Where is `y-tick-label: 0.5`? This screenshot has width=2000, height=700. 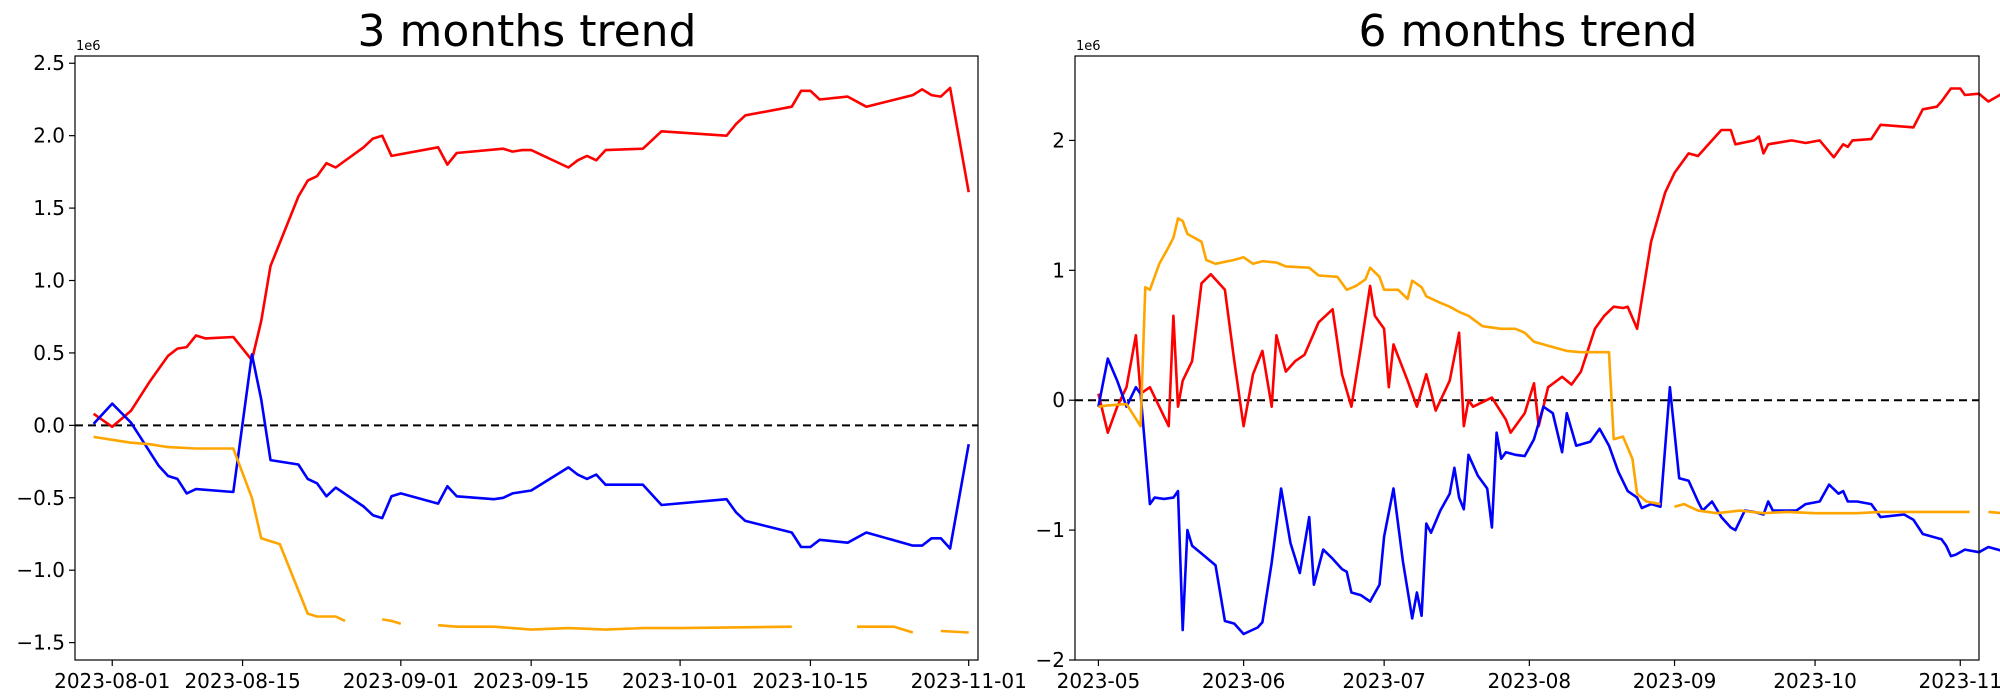
y-tick-label: 0.5 is located at coordinates (49, 353).